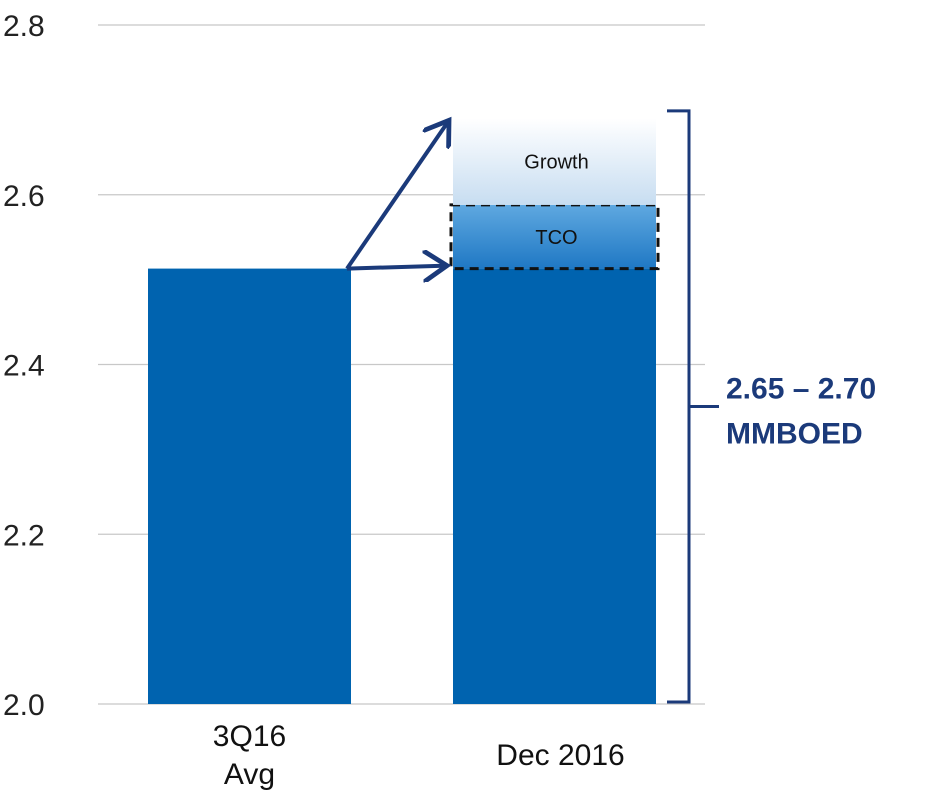  I want to click on y-tick-label: 2.6, so click(24, 196).